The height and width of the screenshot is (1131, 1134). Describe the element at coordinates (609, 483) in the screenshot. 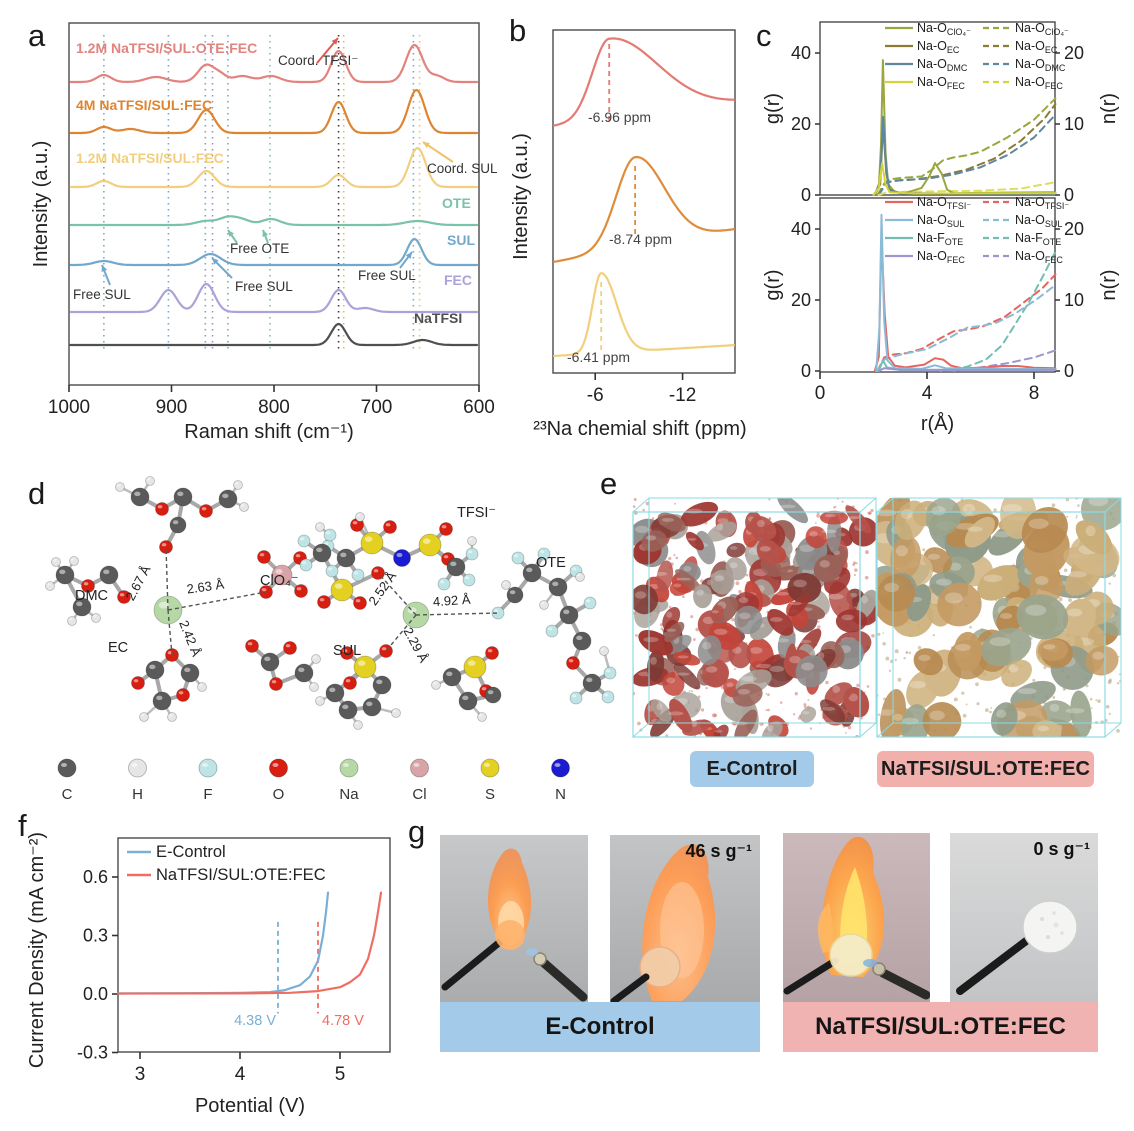

I see `panel-letter-e: e` at that location.